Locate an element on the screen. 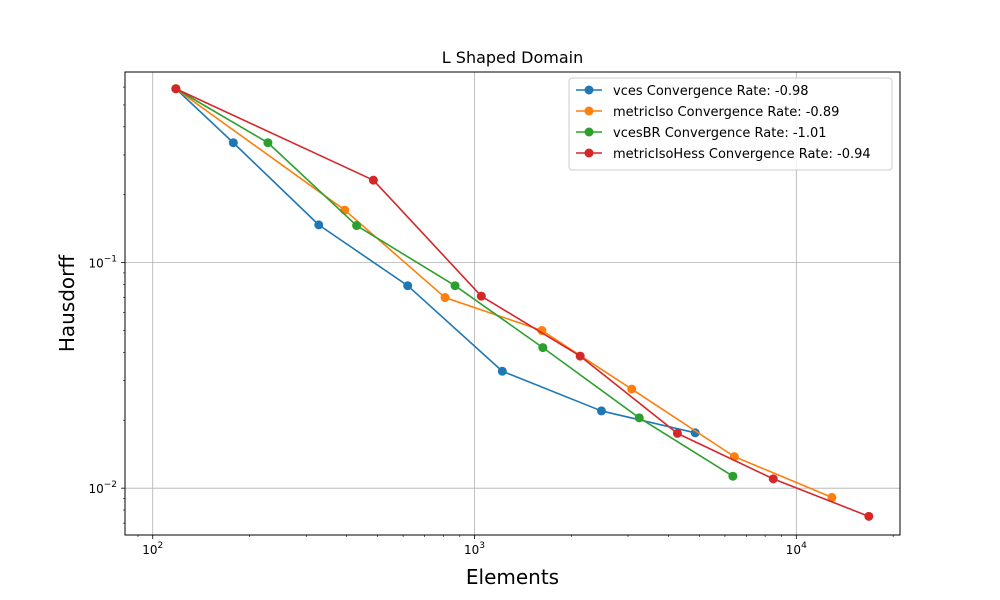  legend-entry: metricIso Convergence Rate: -0.89 is located at coordinates (707, 112).